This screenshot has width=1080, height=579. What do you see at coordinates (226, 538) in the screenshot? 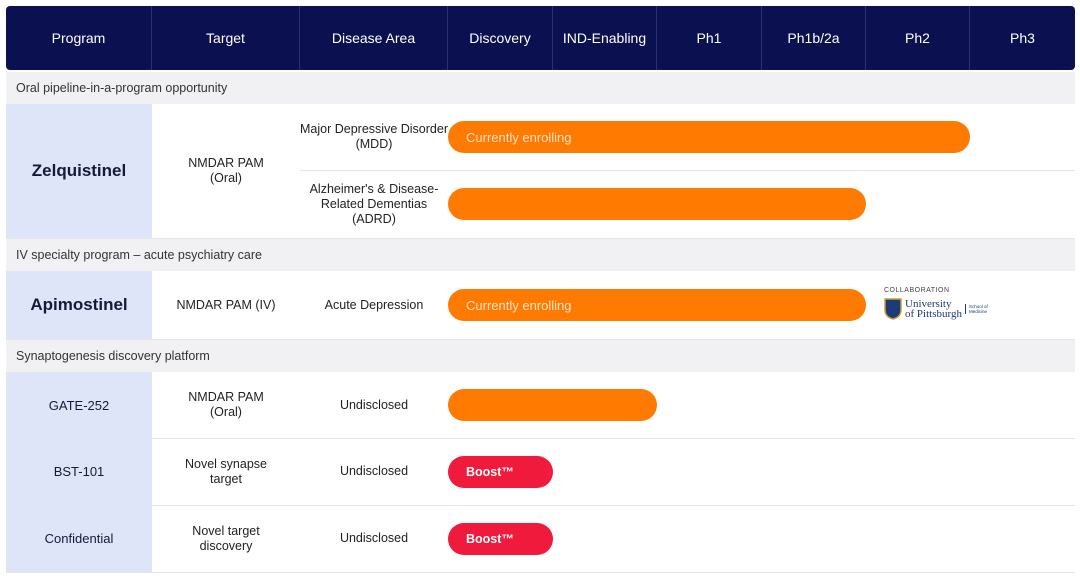
I see `target: Novel target discovery` at bounding box center [226, 538].